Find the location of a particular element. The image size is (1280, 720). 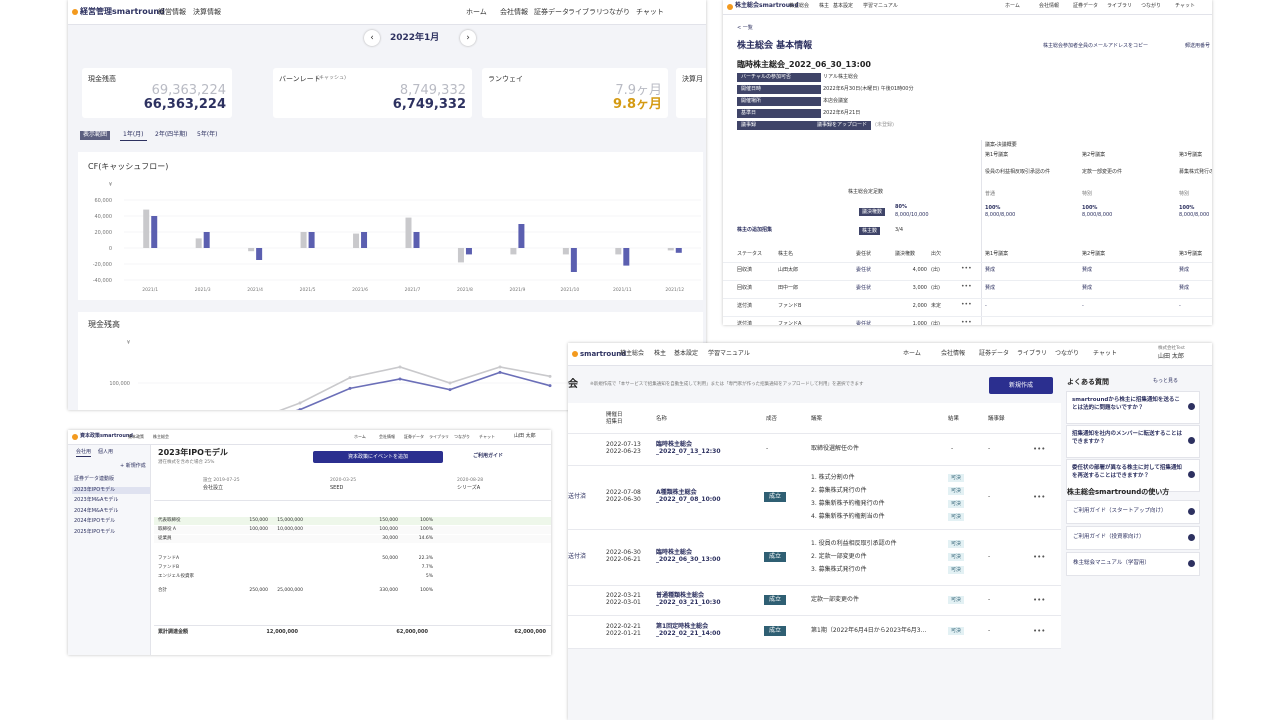

nav-link: 資本政策 is located at coordinates (136, 436).